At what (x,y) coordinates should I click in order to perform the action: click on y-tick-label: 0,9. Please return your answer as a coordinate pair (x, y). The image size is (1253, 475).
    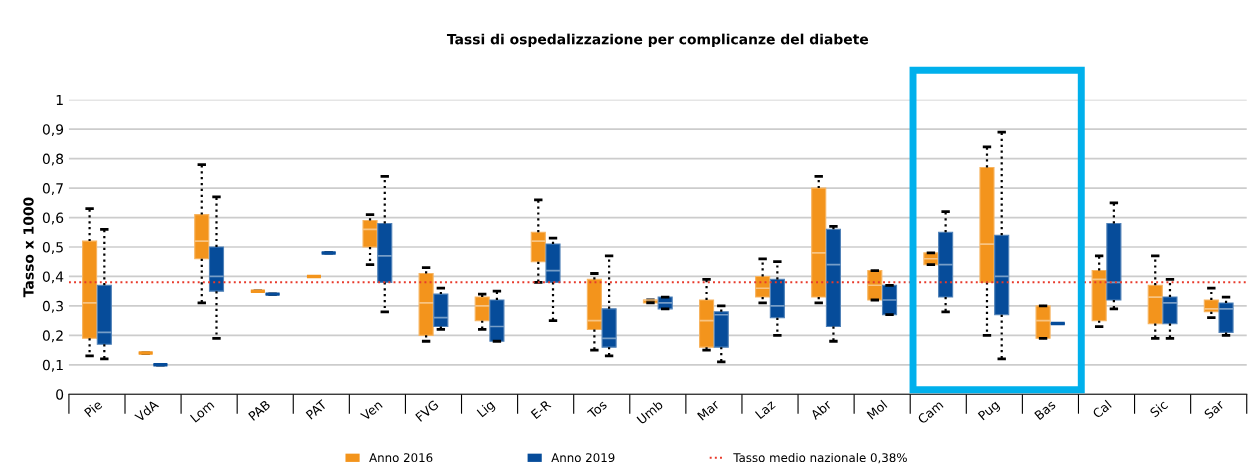
    Looking at the image, I should click on (53, 130).